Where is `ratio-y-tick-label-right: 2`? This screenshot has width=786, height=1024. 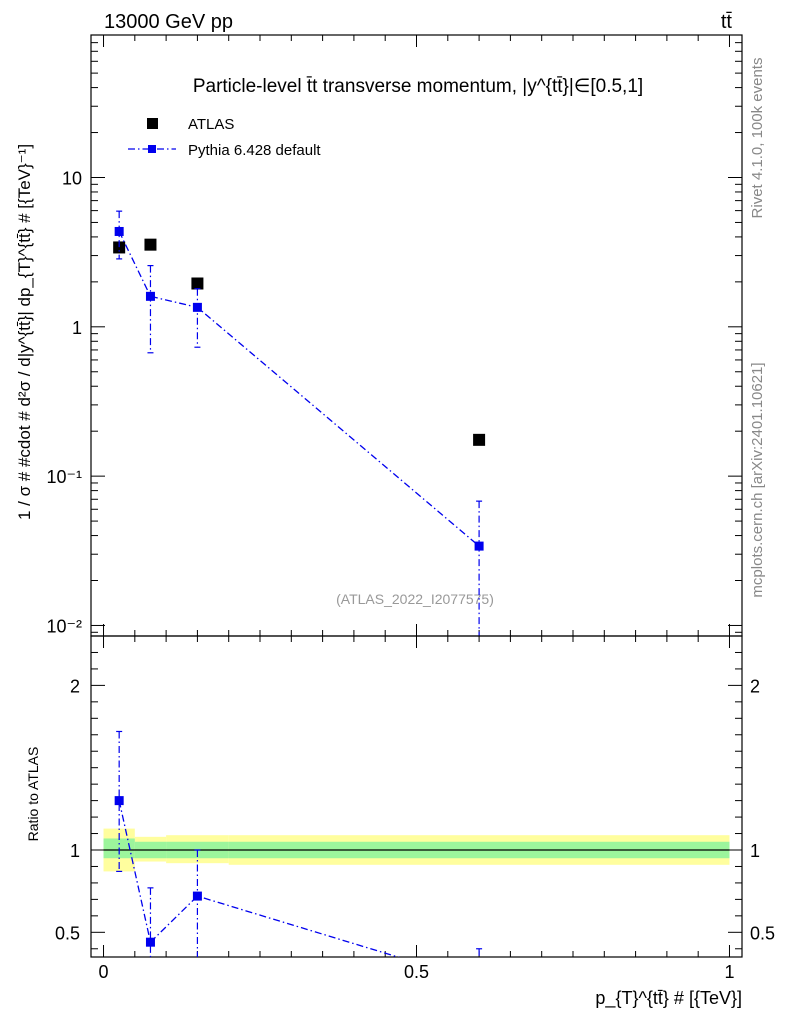 ratio-y-tick-label-right: 2 is located at coordinates (755, 686).